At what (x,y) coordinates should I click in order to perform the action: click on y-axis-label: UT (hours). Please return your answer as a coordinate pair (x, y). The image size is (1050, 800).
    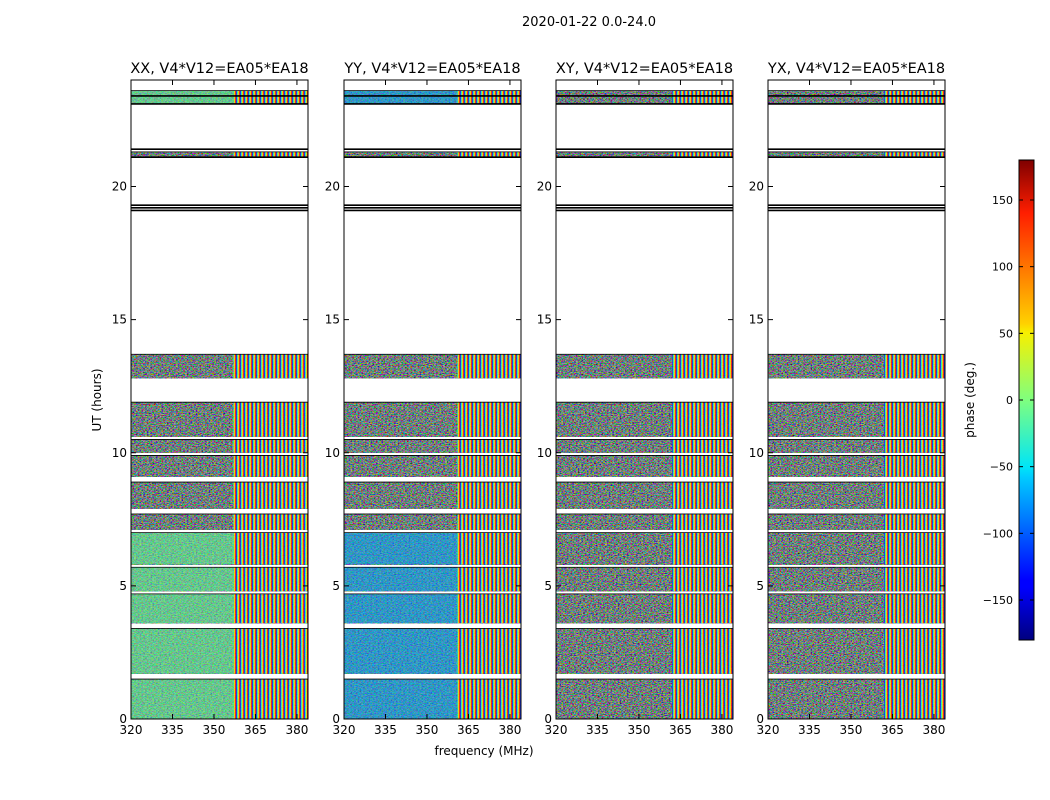
    Looking at the image, I should click on (97, 399).